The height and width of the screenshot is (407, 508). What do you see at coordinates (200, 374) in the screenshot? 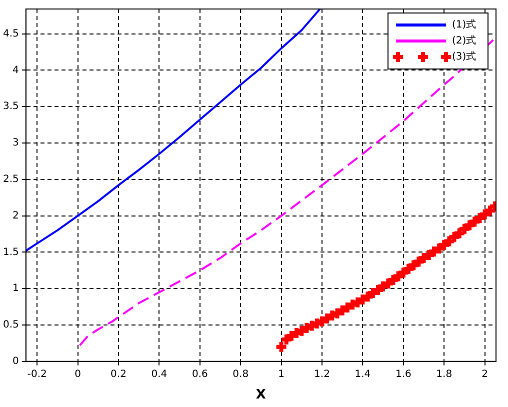
I see `x-tick-label: 0.6` at bounding box center [200, 374].